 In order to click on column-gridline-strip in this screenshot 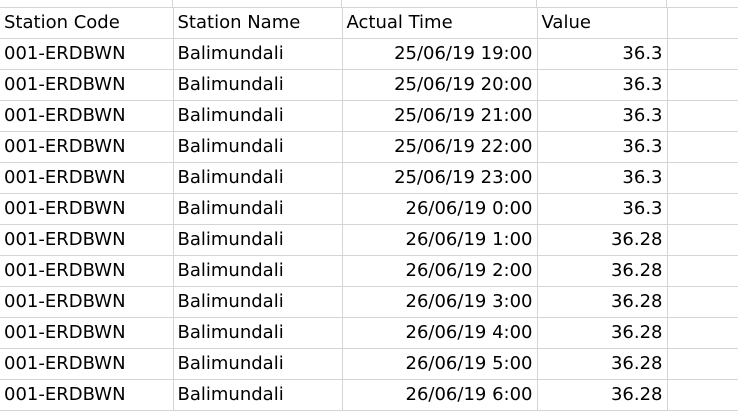, I will do `click(369, 3)`.